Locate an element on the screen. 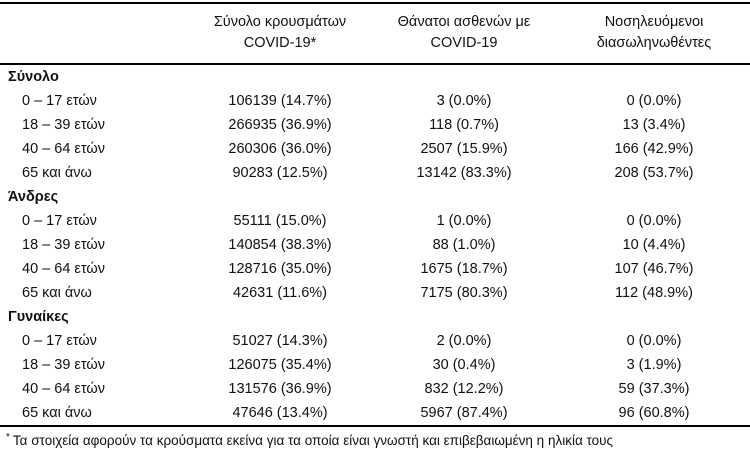  intubated-cell: 107 (46.7%) is located at coordinates (654, 269).